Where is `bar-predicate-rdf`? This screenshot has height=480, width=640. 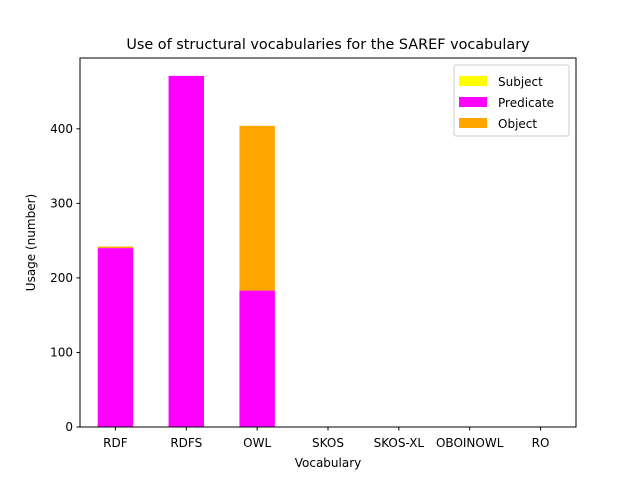 bar-predicate-rdf is located at coordinates (115, 337).